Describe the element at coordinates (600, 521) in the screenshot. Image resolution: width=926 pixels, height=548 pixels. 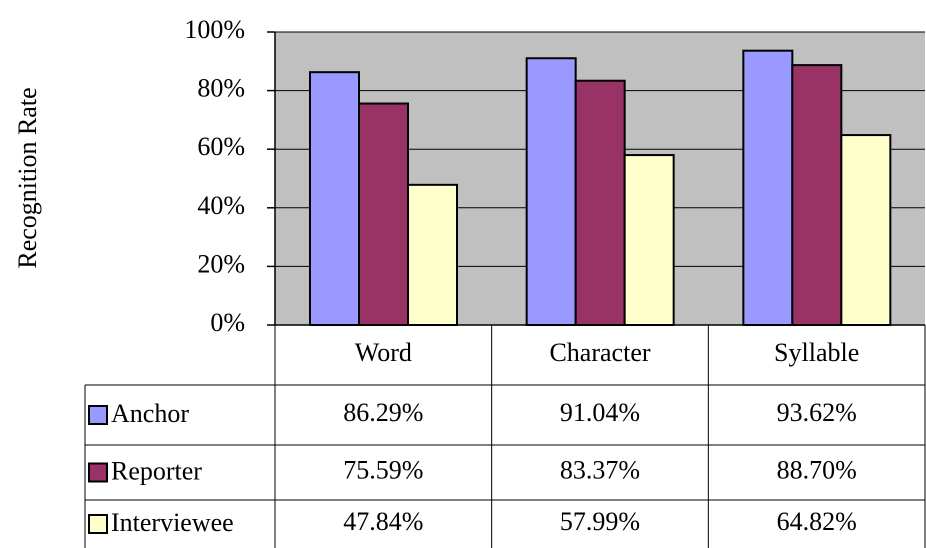
I see `value-label: 57.99%` at that location.